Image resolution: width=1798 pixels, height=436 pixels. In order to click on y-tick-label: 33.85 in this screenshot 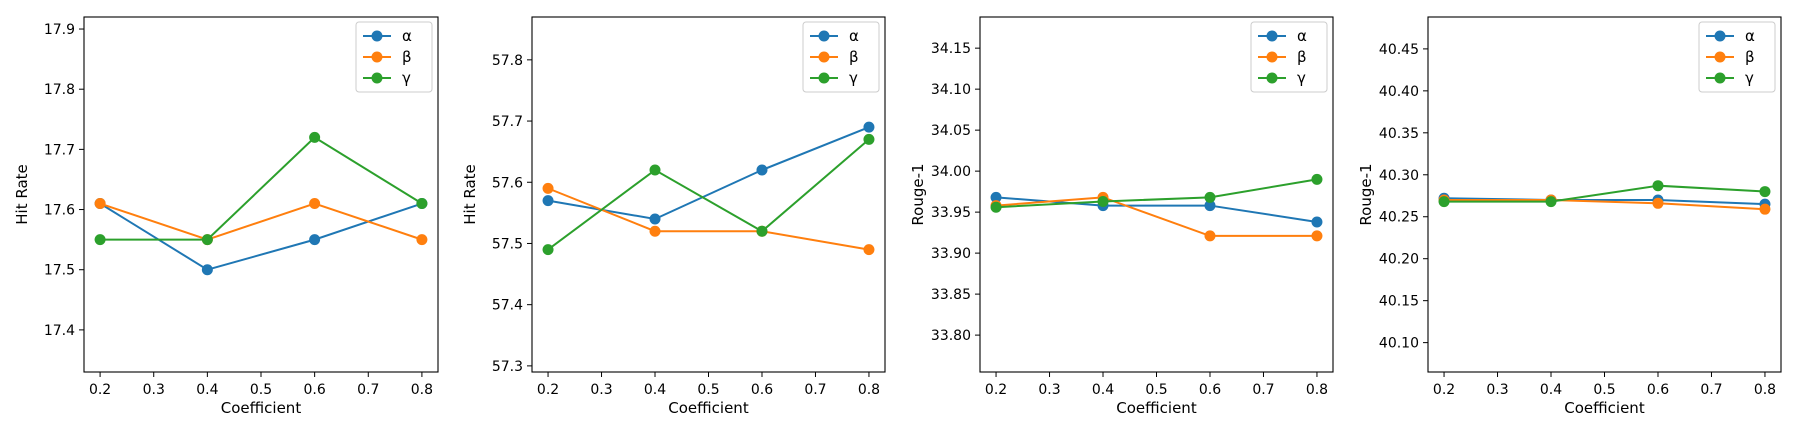, I will do `click(951, 295)`.